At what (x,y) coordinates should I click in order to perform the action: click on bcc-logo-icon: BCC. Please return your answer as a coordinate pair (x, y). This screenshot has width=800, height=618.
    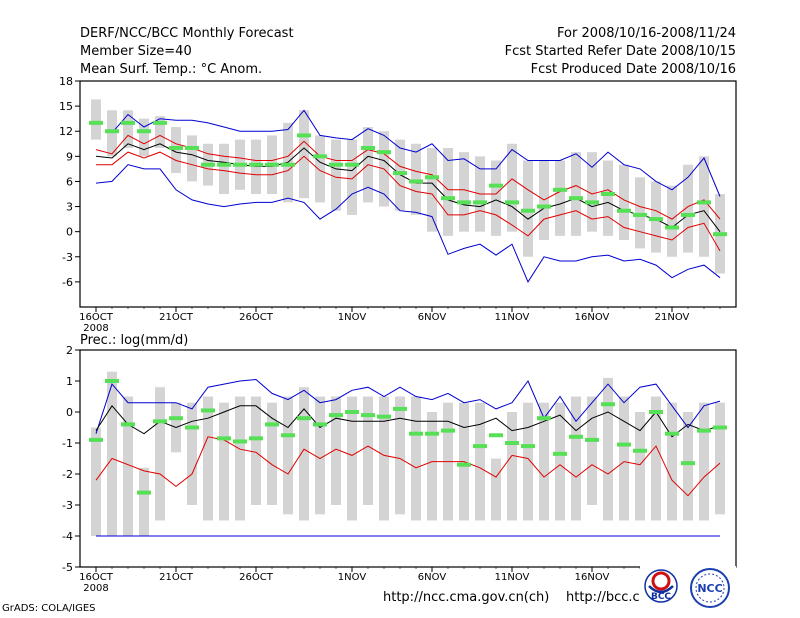
    Looking at the image, I should click on (661, 586).